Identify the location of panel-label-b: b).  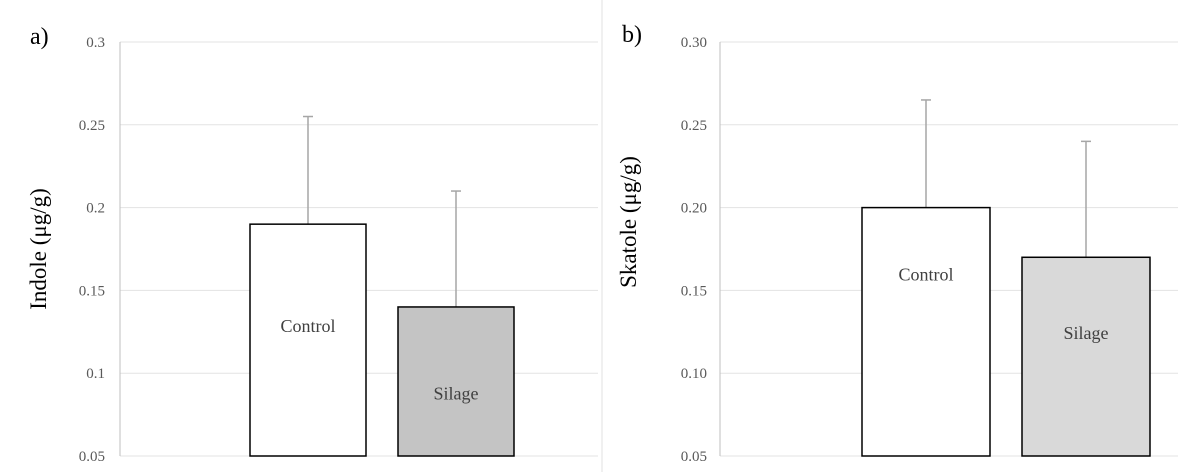
(632, 35).